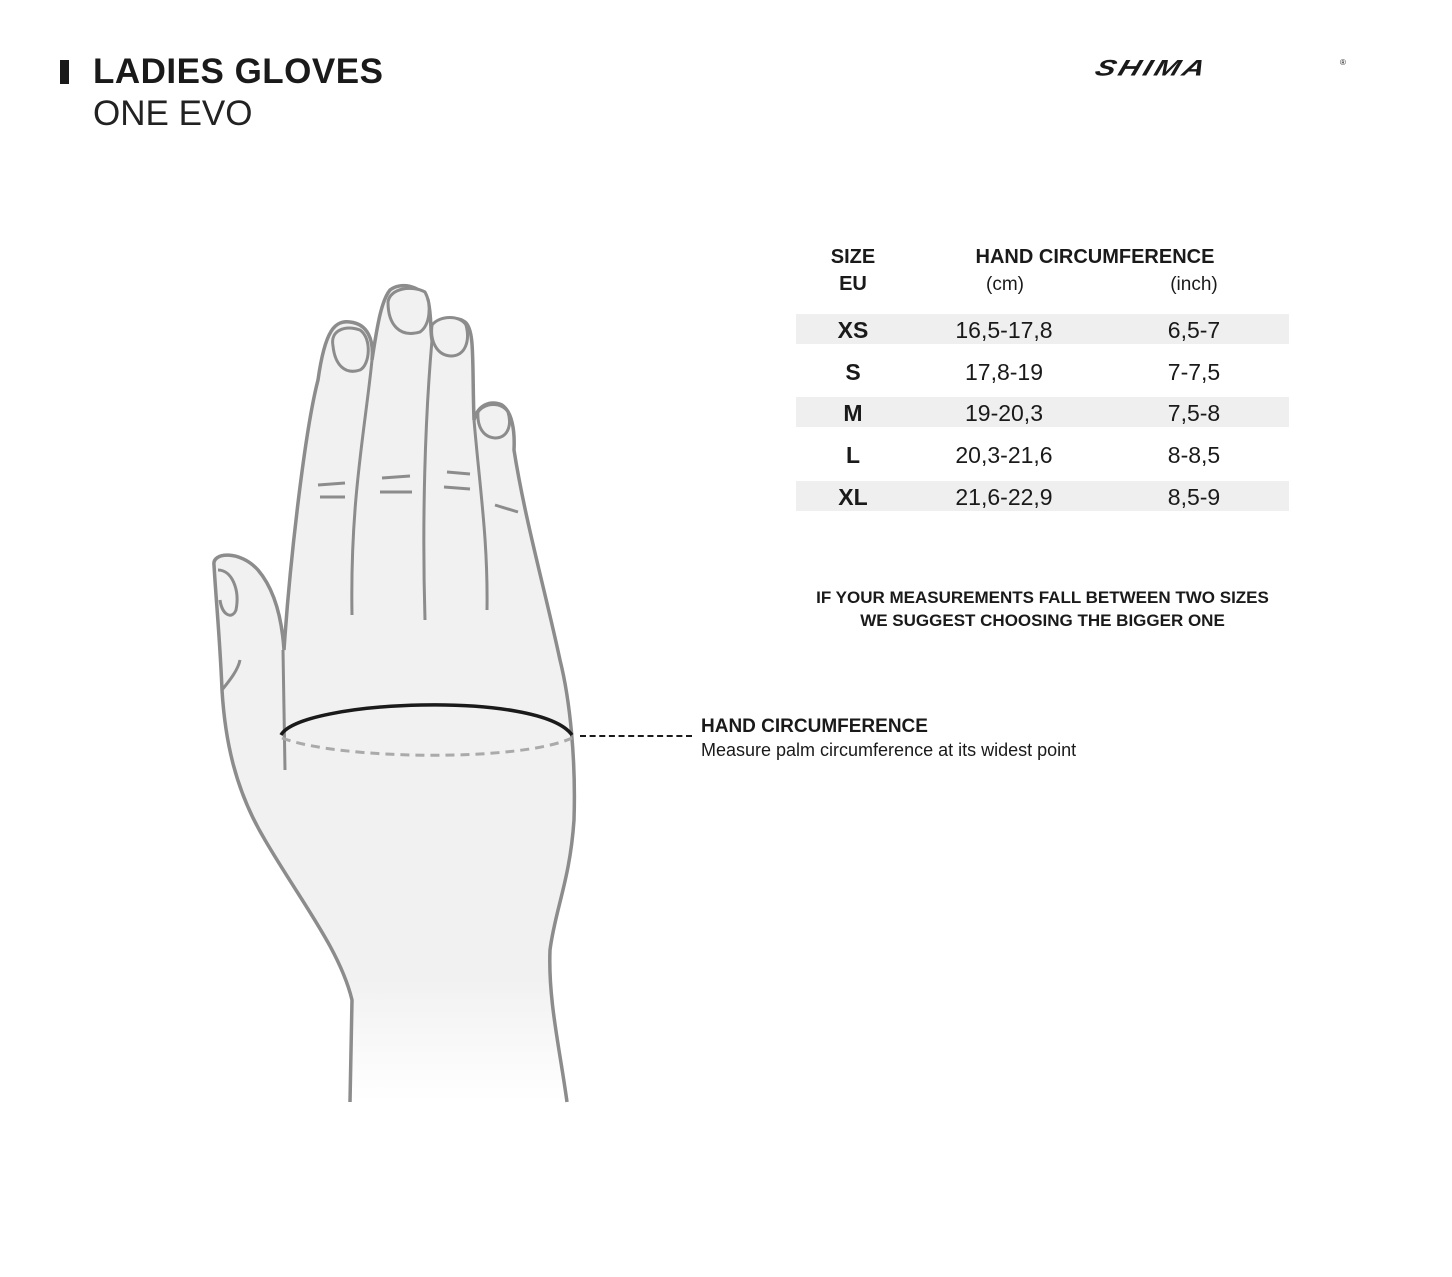 Image resolution: width=1452 pixels, height=1277 pixels. Describe the element at coordinates (853, 284) in the screenshot. I see `size-subheader: EU` at that location.